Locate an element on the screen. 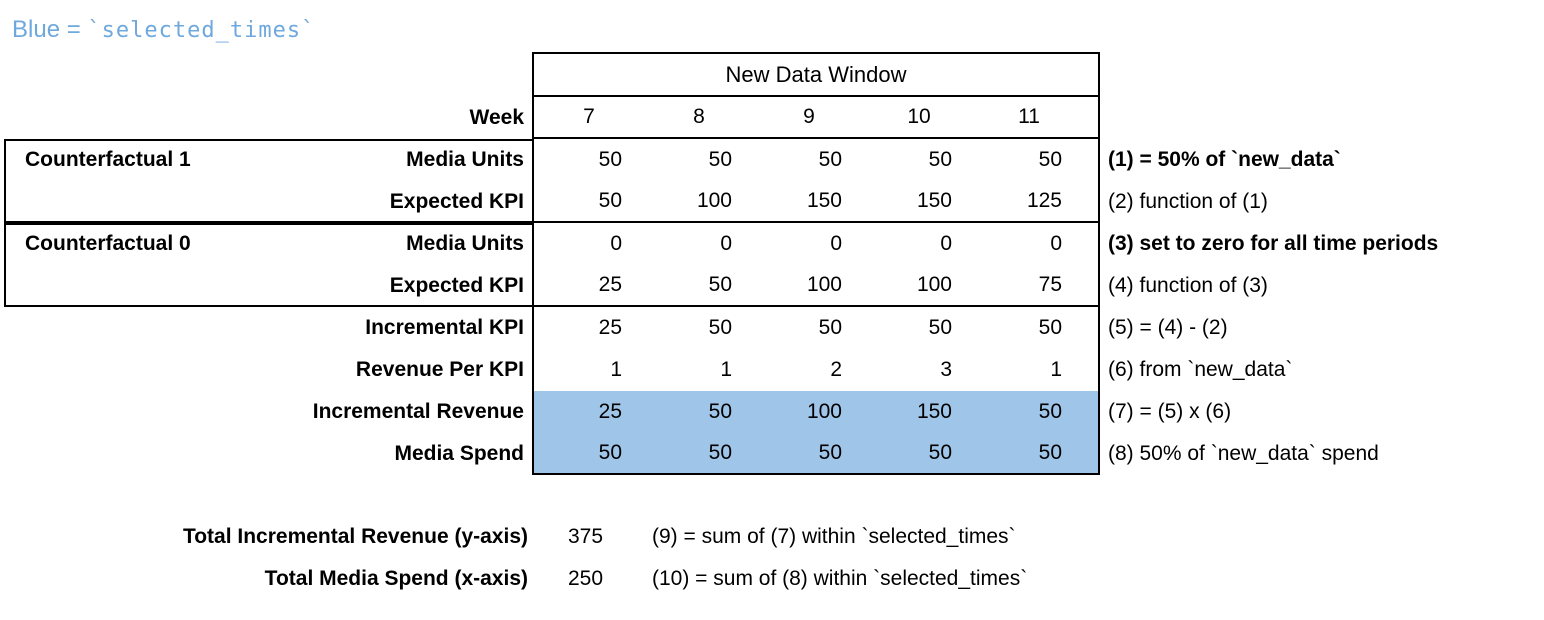 The width and height of the screenshot is (1544, 620). week-header: 8 is located at coordinates (699, 116).